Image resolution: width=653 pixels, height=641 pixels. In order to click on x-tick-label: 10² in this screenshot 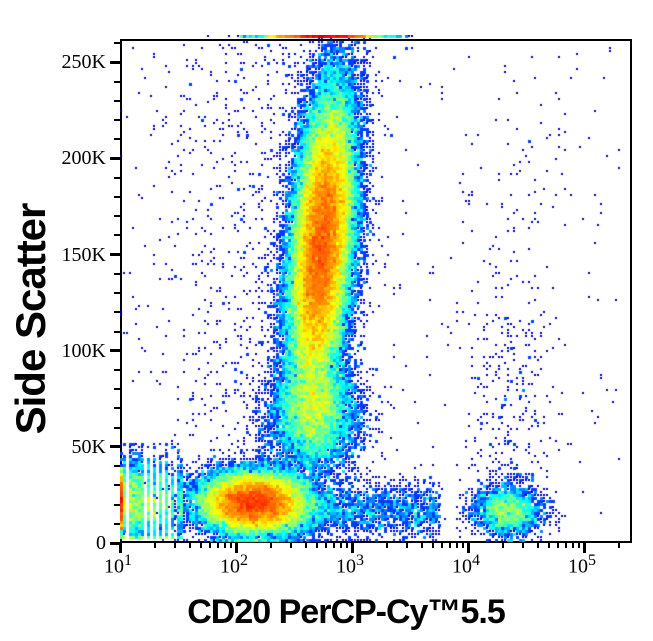, I will do `click(234, 565)`.